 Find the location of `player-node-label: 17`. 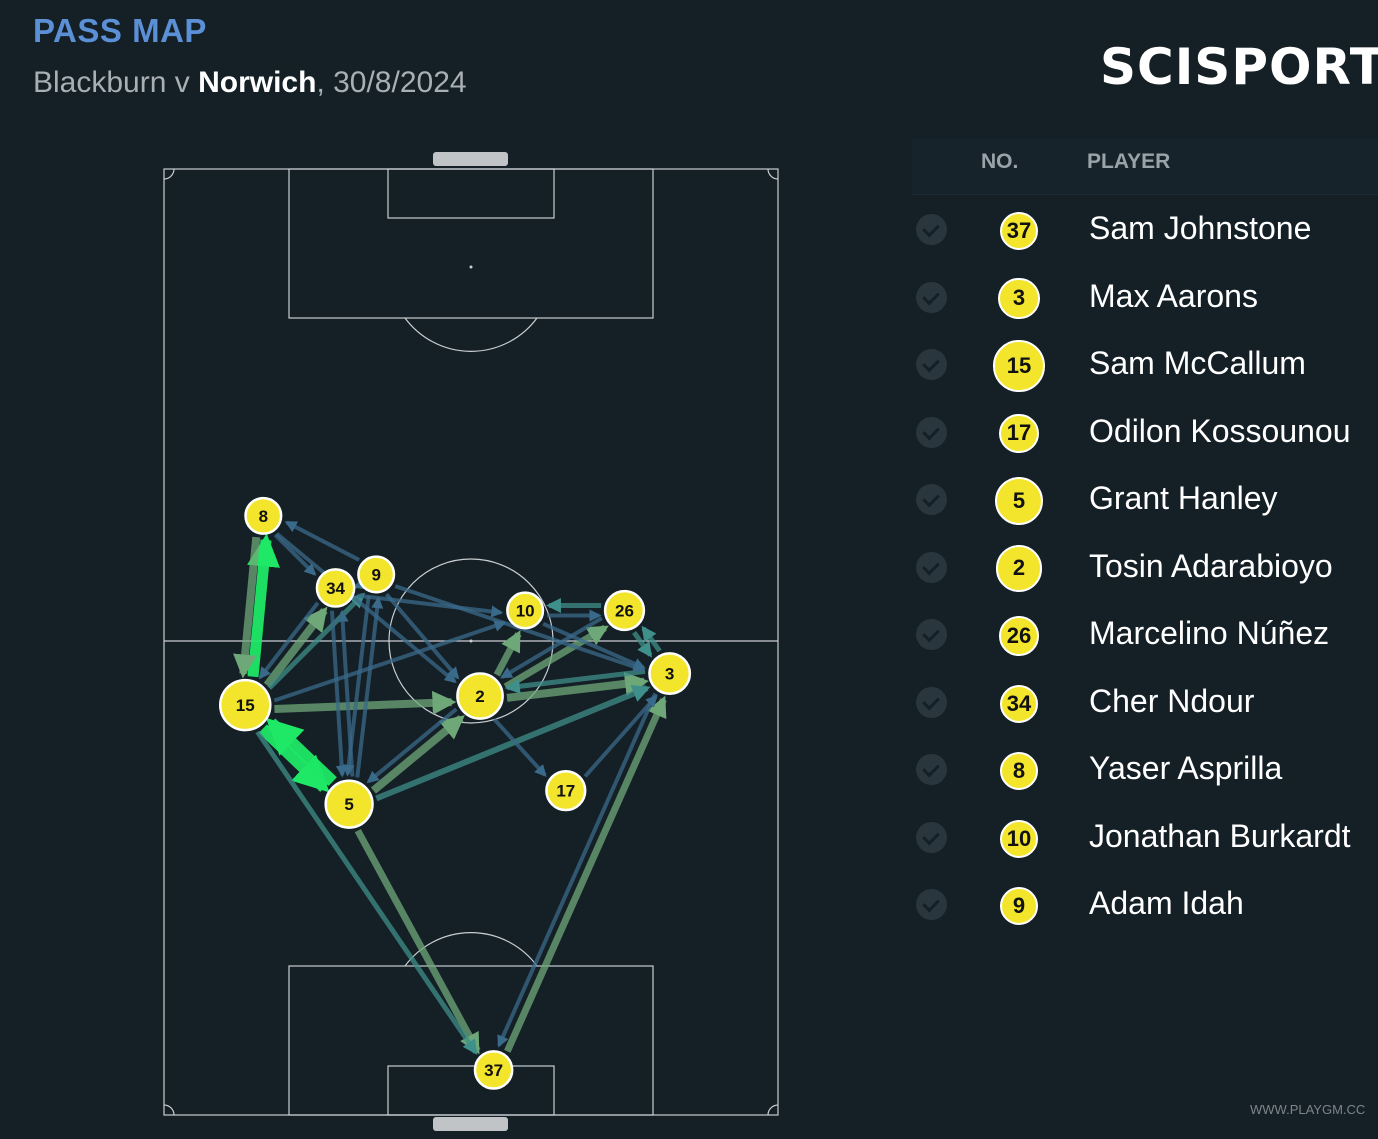

player-node-label: 17 is located at coordinates (565, 791).